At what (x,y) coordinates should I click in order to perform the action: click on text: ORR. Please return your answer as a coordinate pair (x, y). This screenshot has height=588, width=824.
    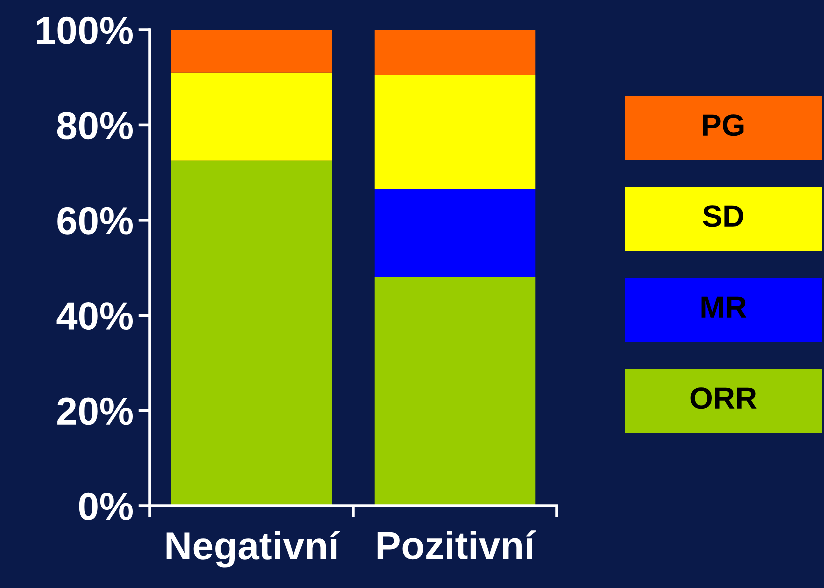
    Looking at the image, I should click on (723, 399).